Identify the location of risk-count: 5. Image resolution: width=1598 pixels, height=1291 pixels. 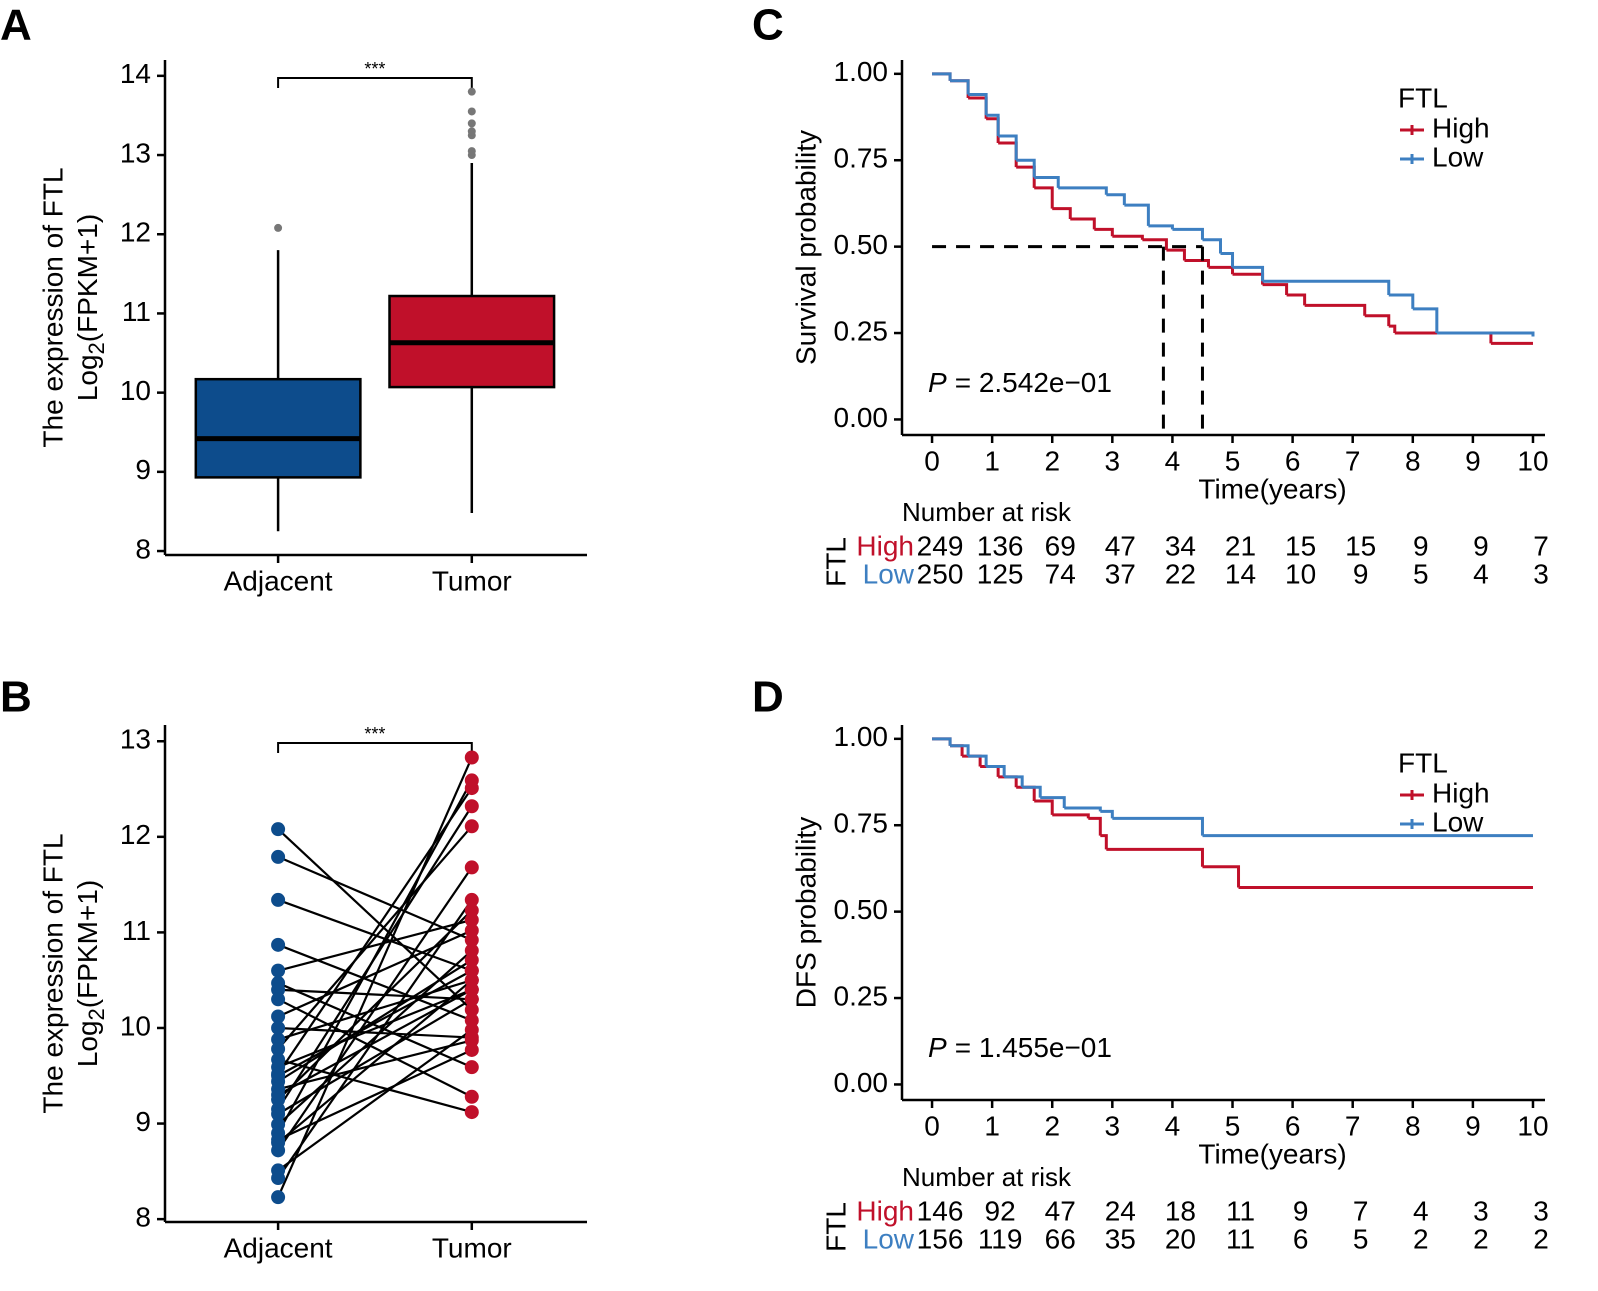
(1421, 573).